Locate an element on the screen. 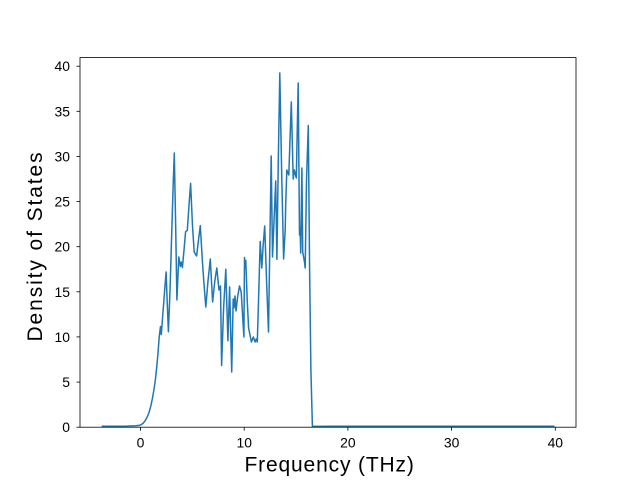 The height and width of the screenshot is (485, 640). svg-text: Frequency (THz) is located at coordinates (329, 464).